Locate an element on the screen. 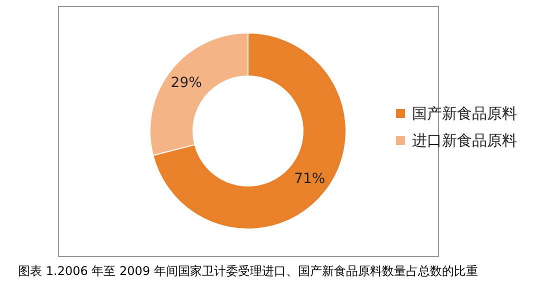  data-label: 29% is located at coordinates (186, 83).